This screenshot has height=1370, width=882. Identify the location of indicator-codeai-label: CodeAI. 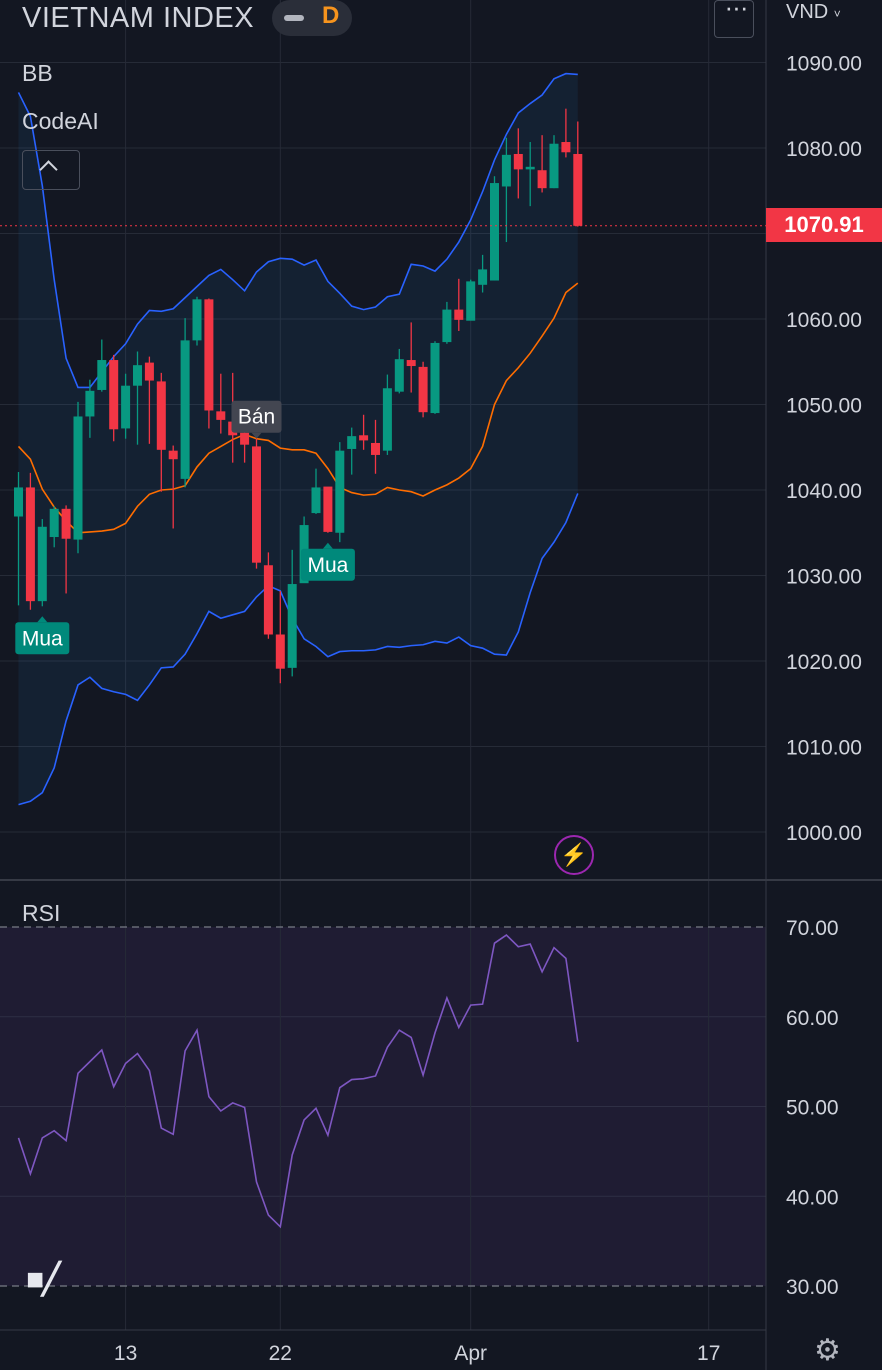
(60, 121).